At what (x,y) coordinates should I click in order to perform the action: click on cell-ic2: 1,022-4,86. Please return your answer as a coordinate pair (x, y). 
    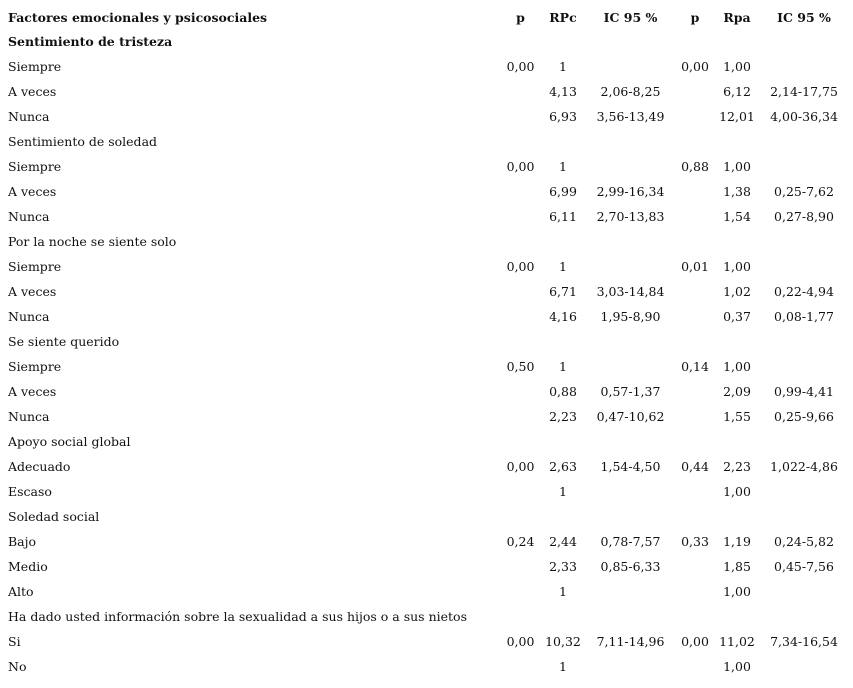
    Looking at the image, I should click on (804, 466).